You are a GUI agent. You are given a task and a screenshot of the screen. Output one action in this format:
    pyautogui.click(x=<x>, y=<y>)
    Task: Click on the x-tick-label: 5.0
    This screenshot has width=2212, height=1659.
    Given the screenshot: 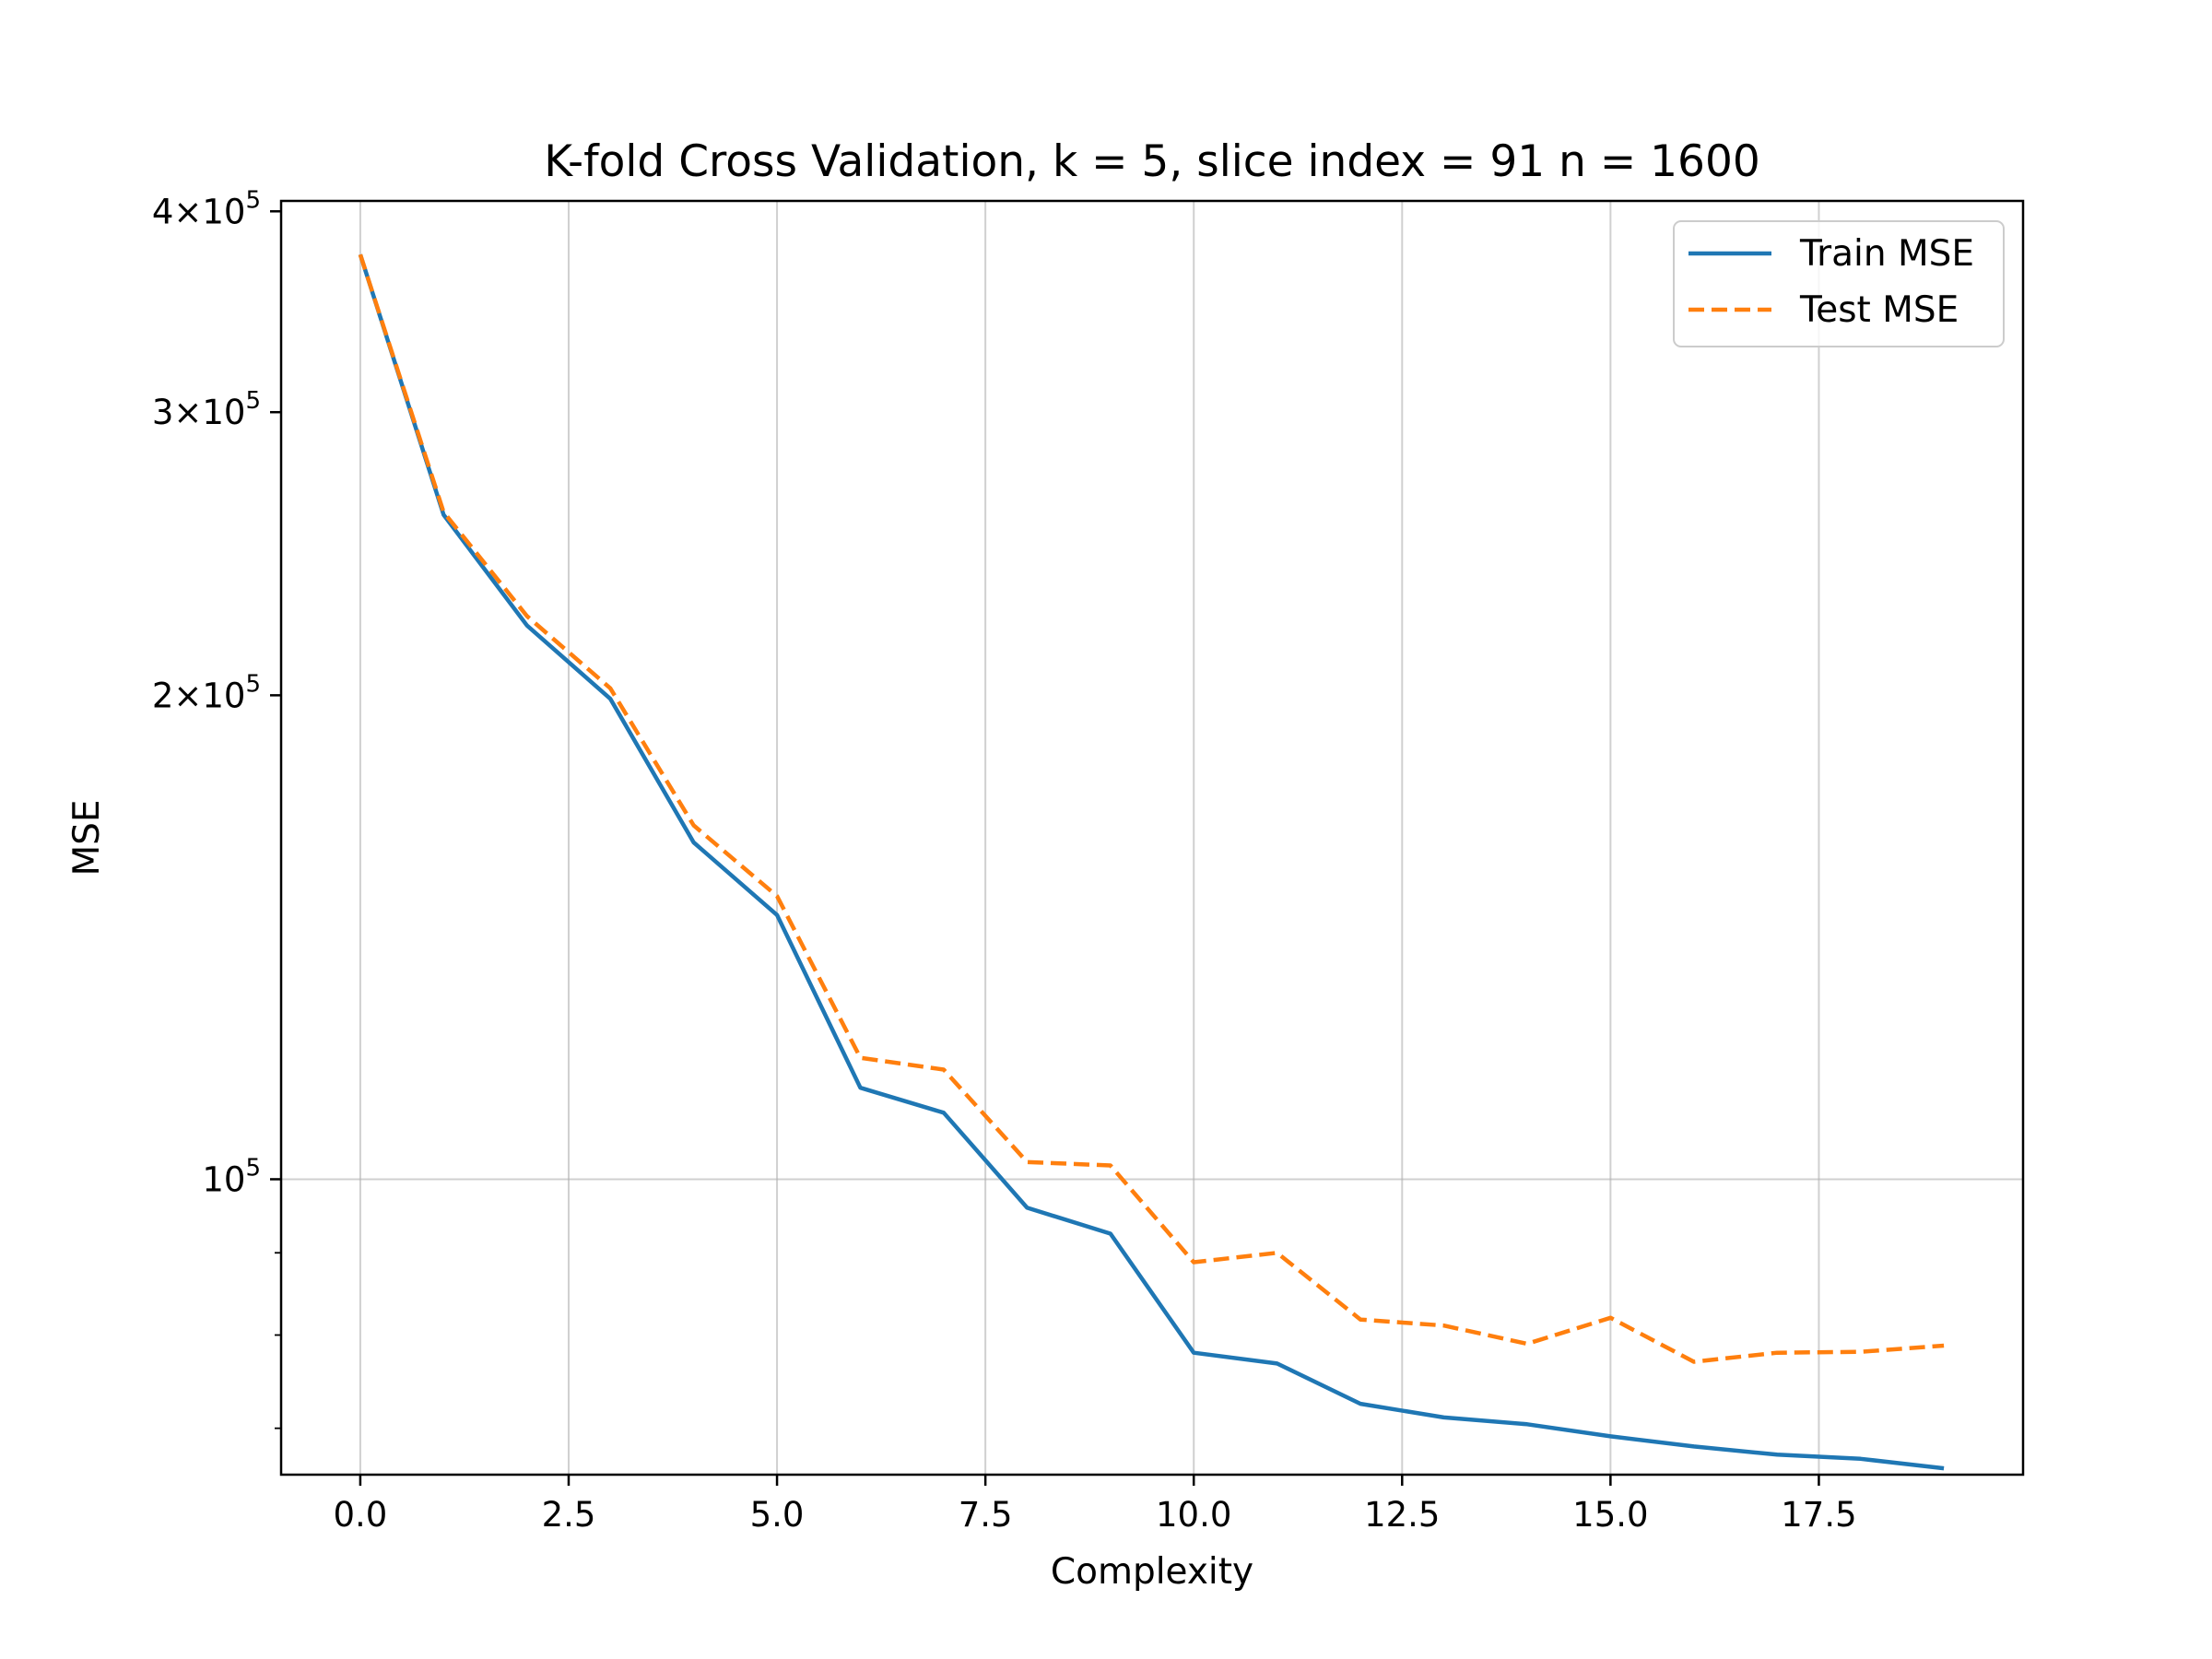 What is the action you would take?
    pyautogui.click(x=777, y=1515)
    